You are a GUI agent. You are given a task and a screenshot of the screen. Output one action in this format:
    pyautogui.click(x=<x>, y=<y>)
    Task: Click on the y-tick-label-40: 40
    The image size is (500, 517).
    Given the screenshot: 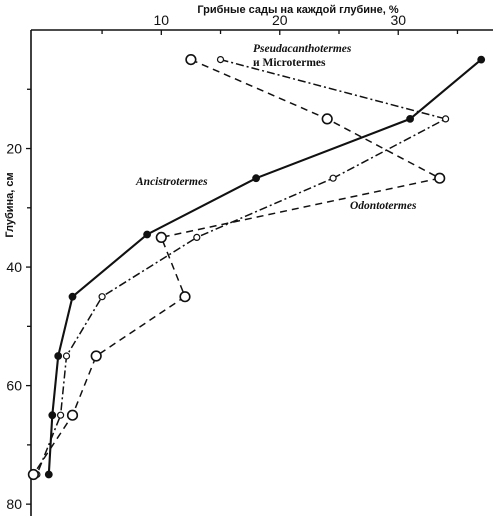 What is the action you would take?
    pyautogui.click(x=14, y=267)
    